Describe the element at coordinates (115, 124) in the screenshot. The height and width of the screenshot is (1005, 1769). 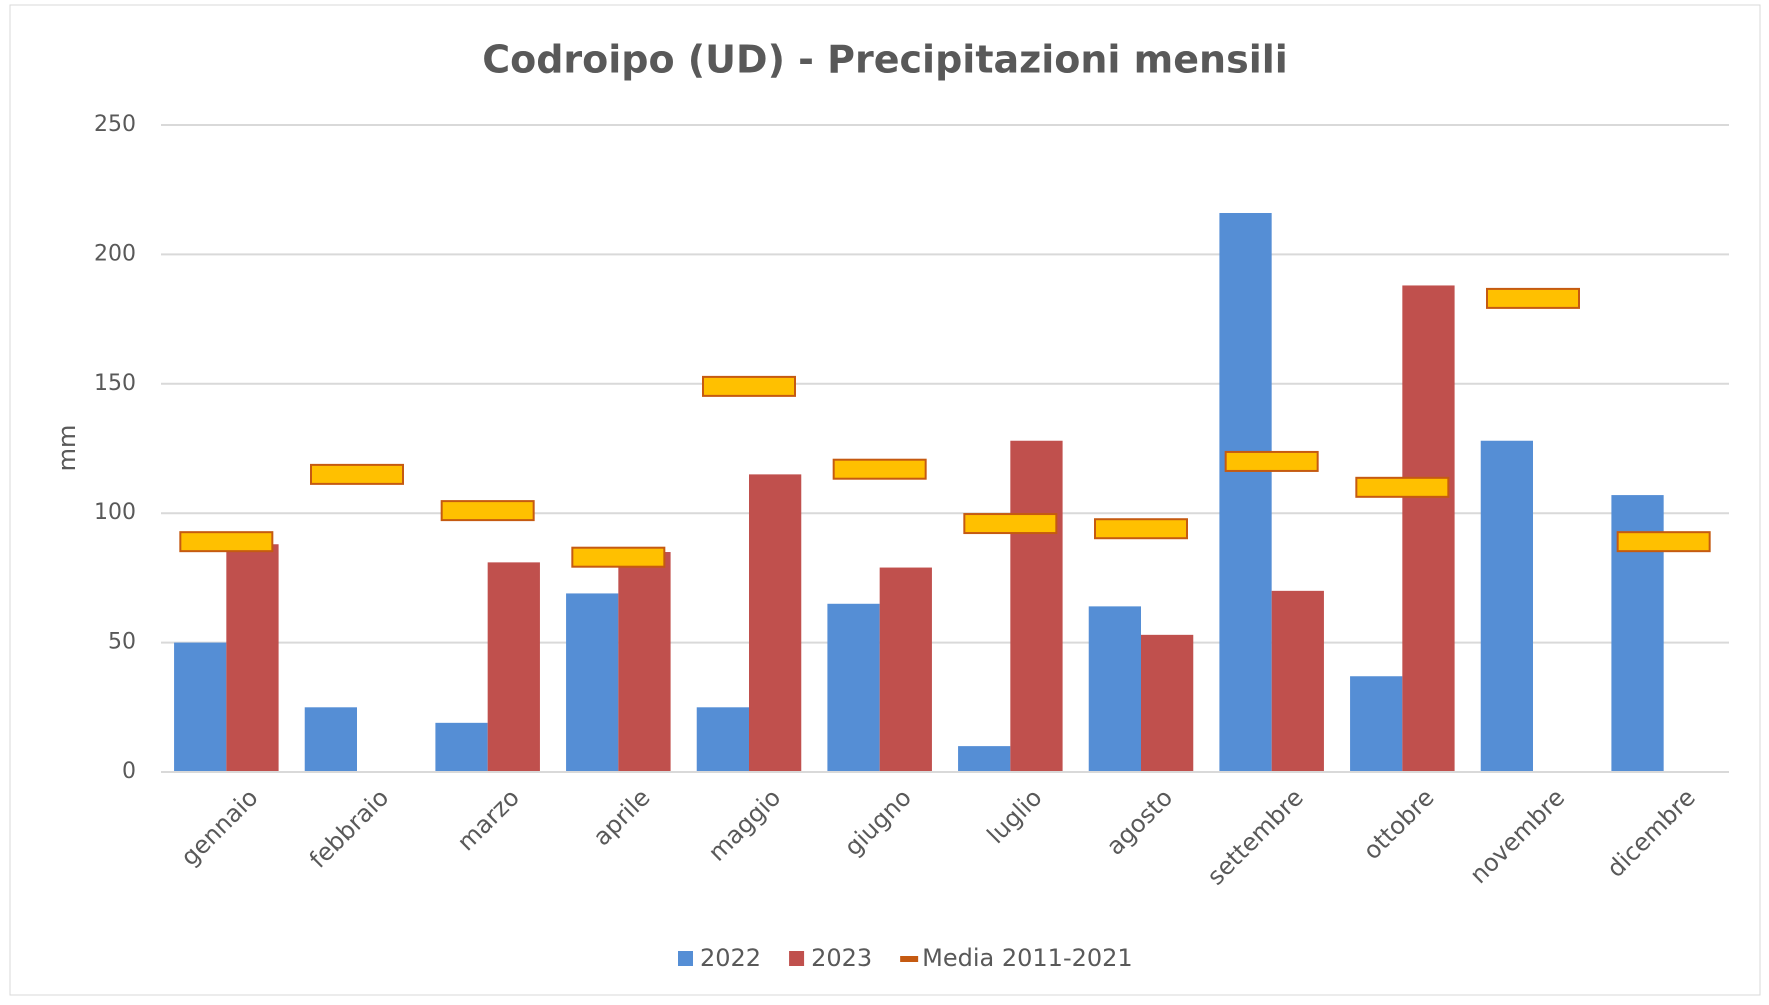
I see `y-tick-label: 250` at that location.